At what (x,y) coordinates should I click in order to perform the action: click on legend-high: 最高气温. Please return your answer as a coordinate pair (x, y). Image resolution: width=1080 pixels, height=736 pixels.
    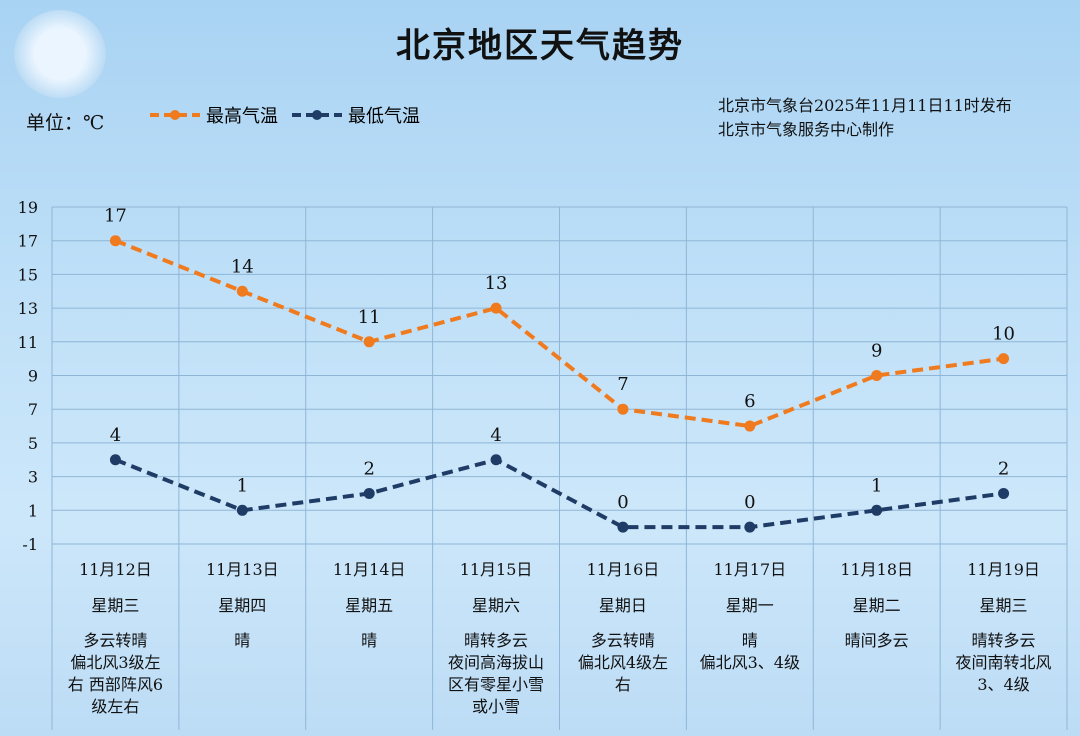
    Looking at the image, I should click on (214, 115).